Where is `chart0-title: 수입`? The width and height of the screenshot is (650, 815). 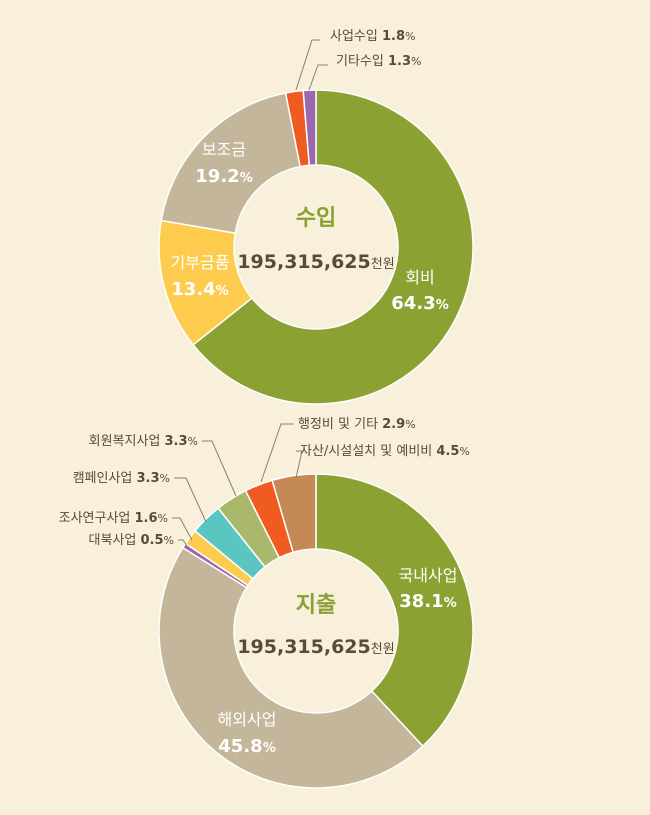
chart0-title: 수입 is located at coordinates (316, 218).